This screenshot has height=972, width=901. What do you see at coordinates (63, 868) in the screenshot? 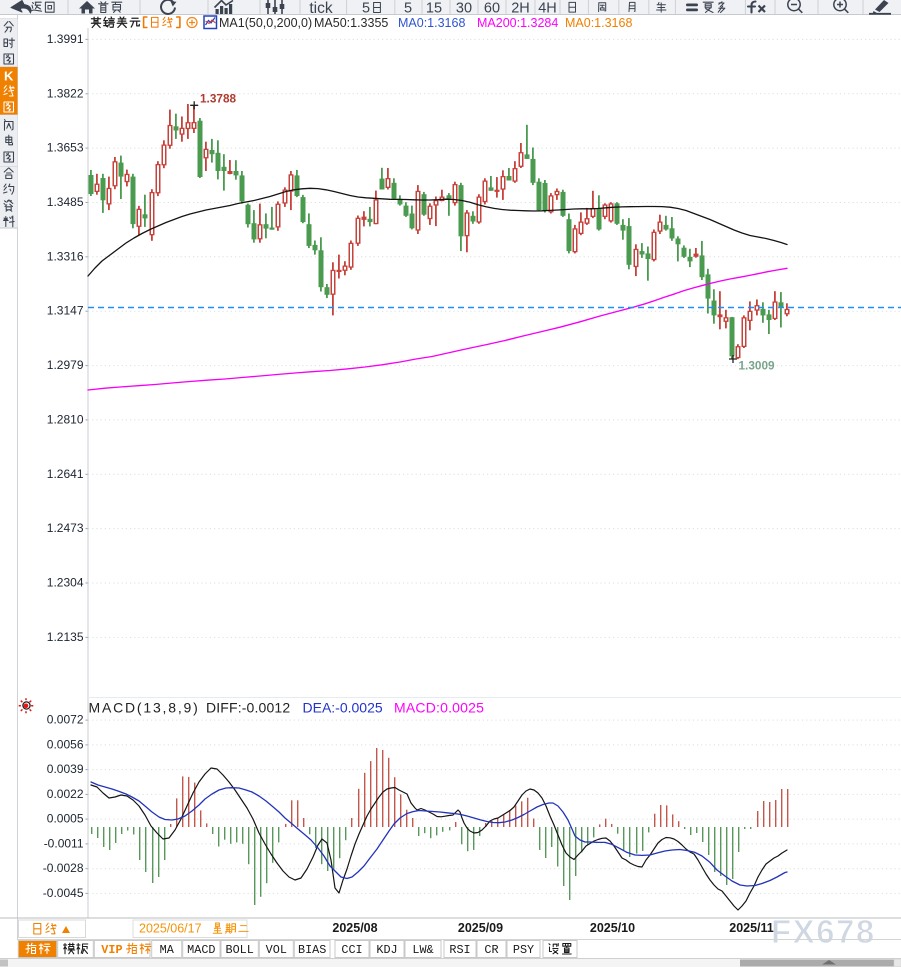
I see `svg-text: -0.0028` at bounding box center [63, 868].